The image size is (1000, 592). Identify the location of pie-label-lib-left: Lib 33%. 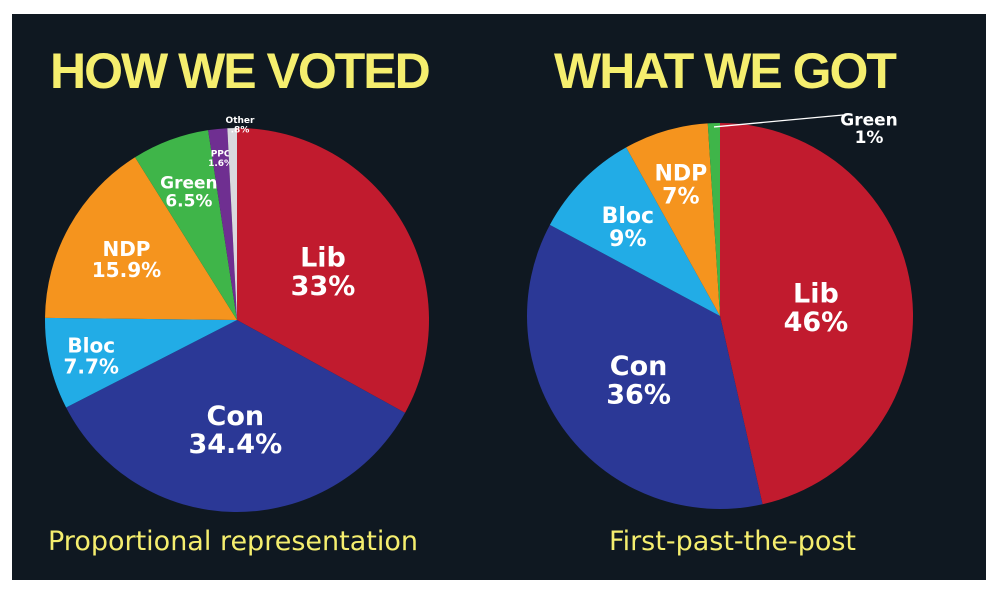
(323, 272).